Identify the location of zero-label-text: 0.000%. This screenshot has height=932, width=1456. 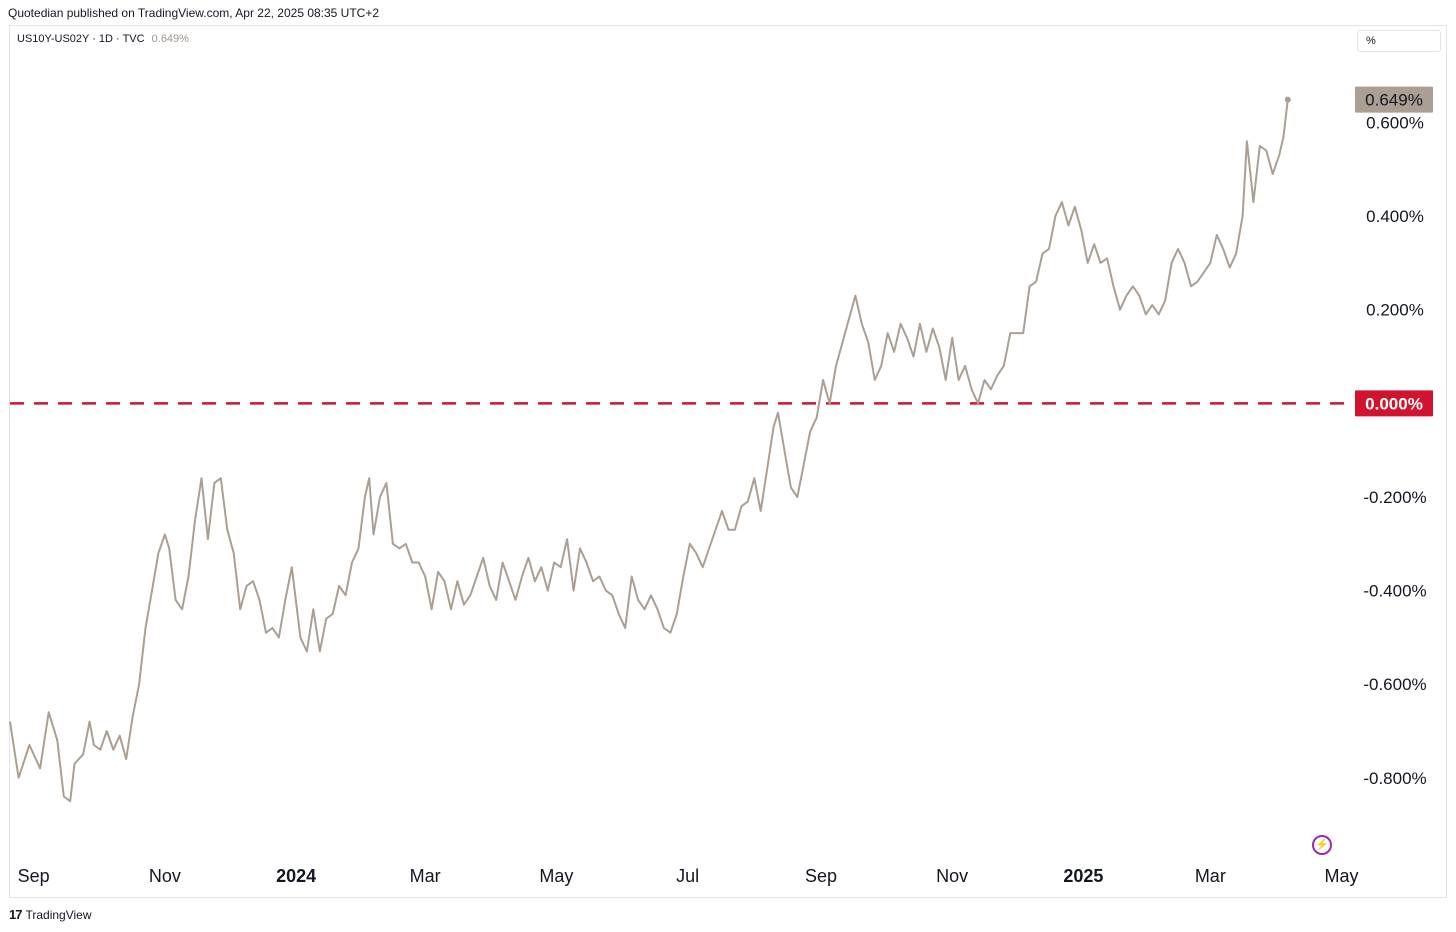
(1394, 403).